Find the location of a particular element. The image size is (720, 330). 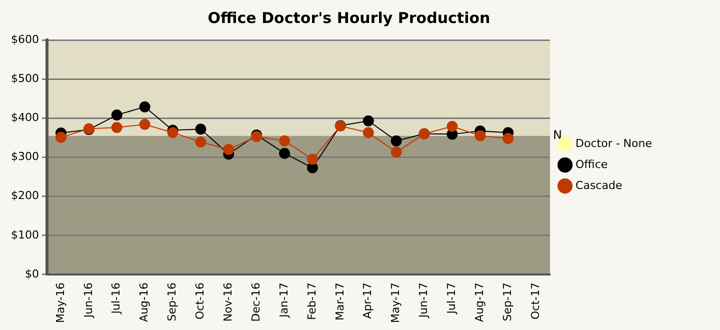

x-tick-label: Aug-17 is located at coordinates (479, 302).